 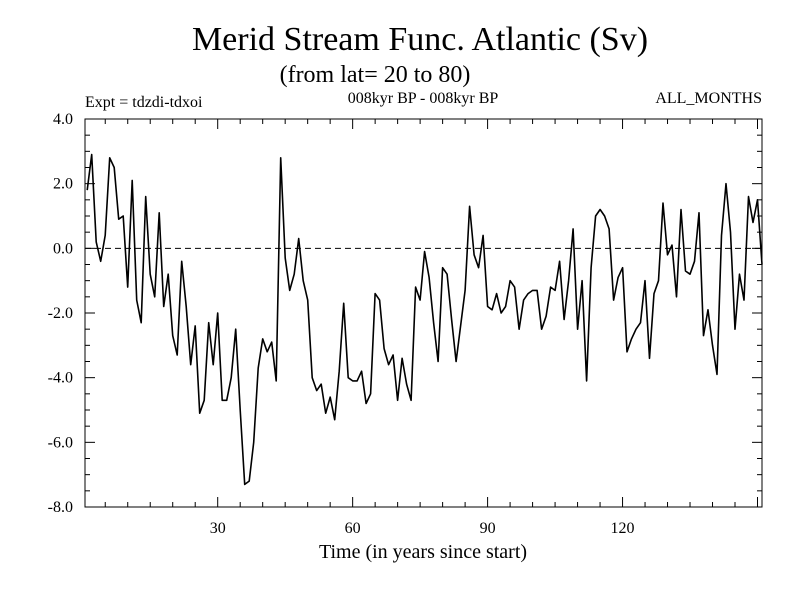 I want to click on chart-title: Merid Stream Func. Atlantic (Sv), so click(x=420, y=39).